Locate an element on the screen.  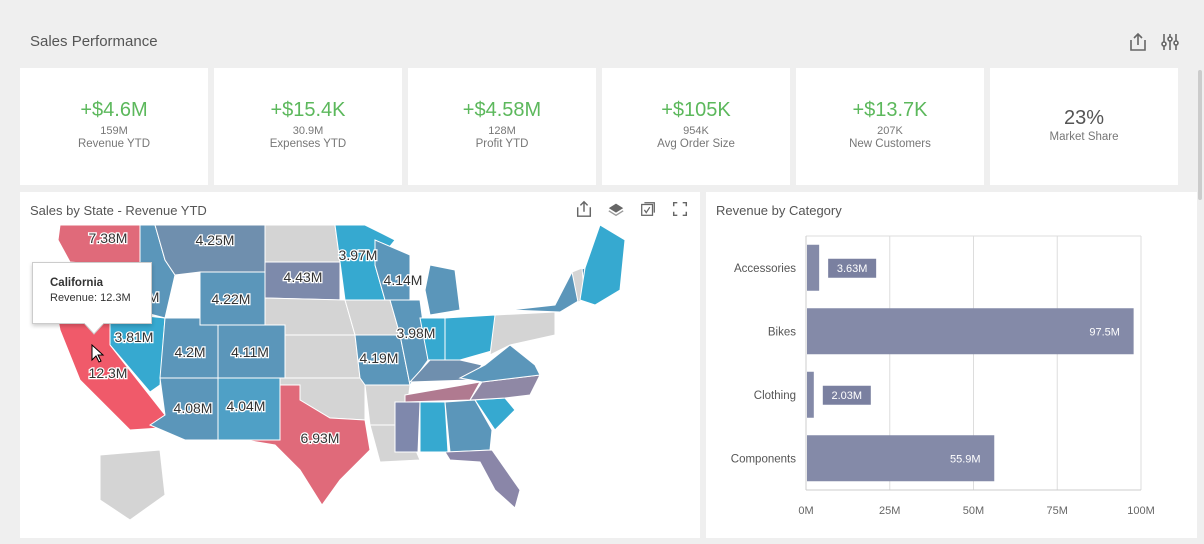
kpi-target: 207K is located at coordinates (890, 131).